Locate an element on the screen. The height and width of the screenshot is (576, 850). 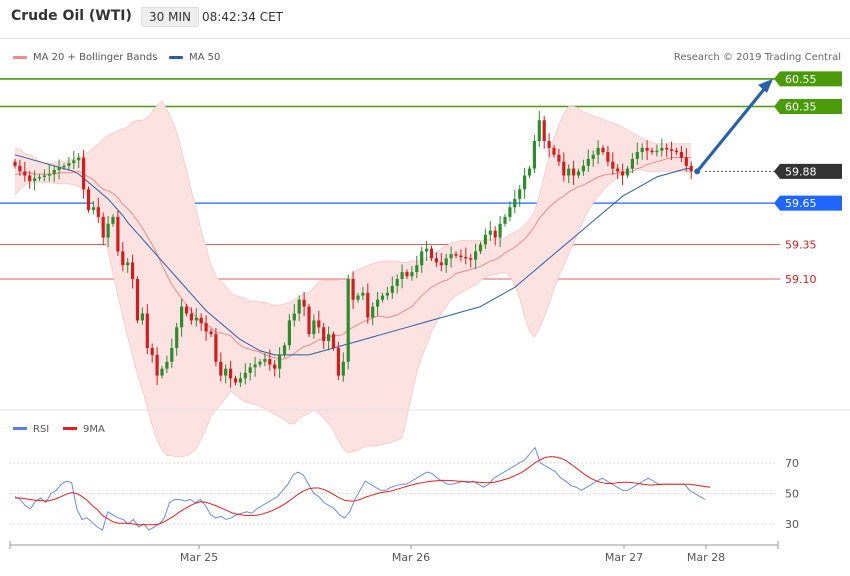
level-label-resistance: 59.10 is located at coordinates (801, 279).